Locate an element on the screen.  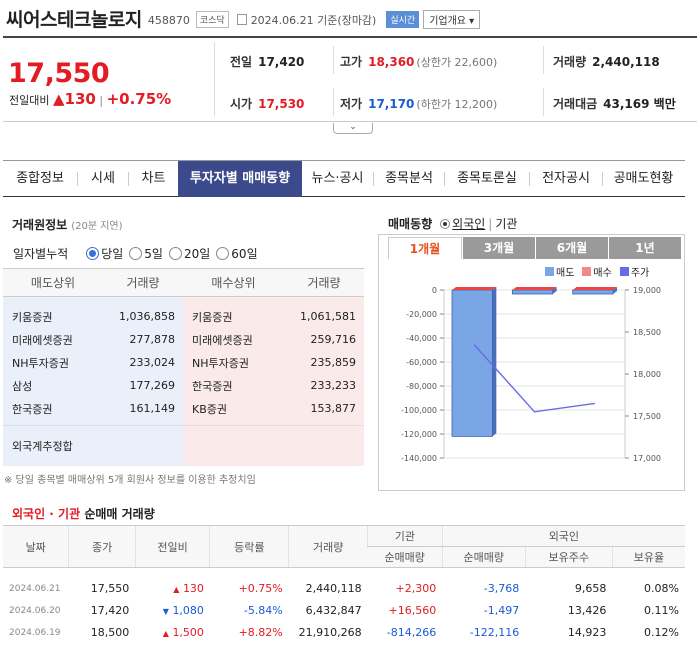
calendar-icon is located at coordinates (241, 19).